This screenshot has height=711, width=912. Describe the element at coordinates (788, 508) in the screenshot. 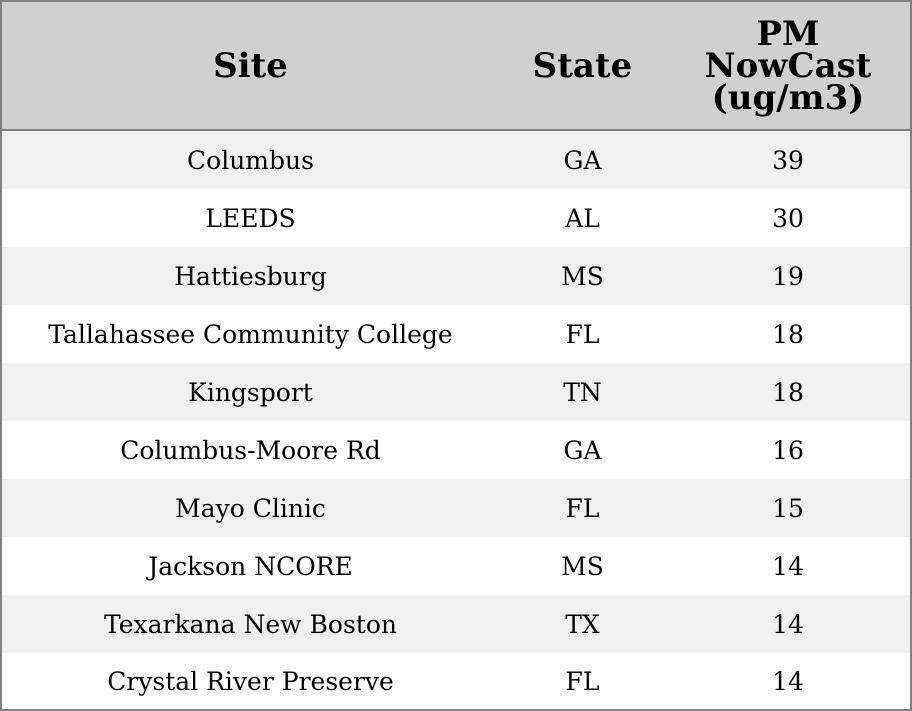

I see `pm-value-cell: 15` at that location.